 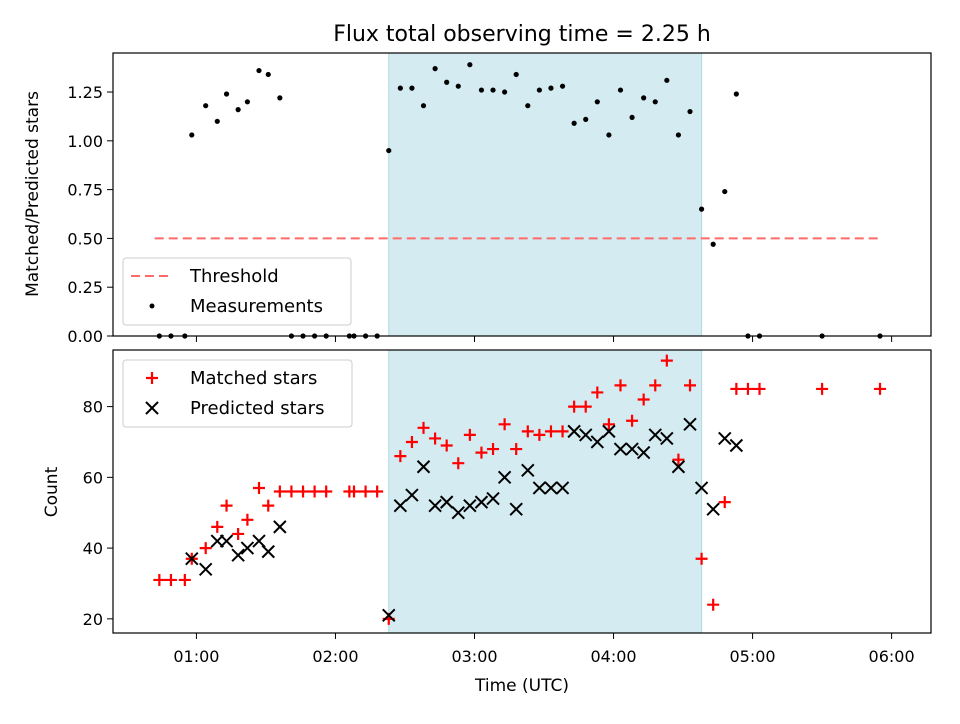 I want to click on ratio-observing-window, so click(x=545, y=194).